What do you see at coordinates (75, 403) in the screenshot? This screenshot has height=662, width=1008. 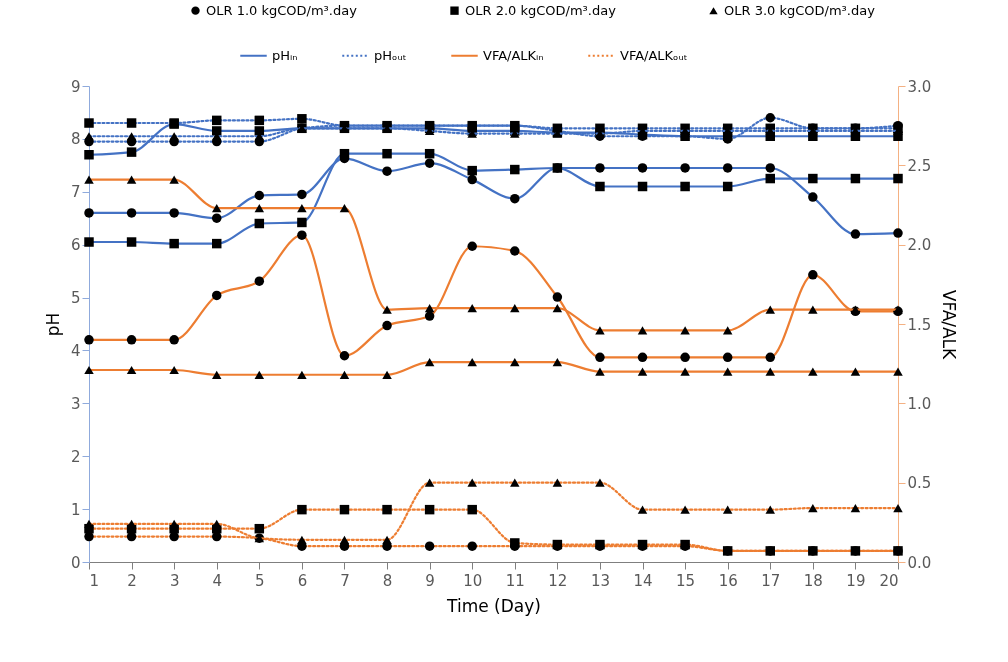 I see `y-tick-label: 3` at bounding box center [75, 403].